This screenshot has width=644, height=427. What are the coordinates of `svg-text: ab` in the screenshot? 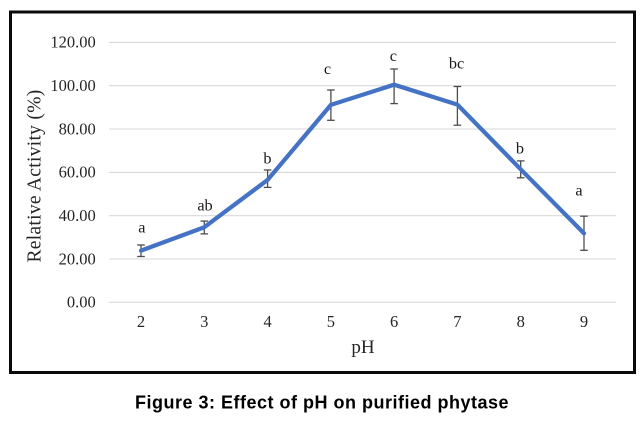 It's located at (204, 205).